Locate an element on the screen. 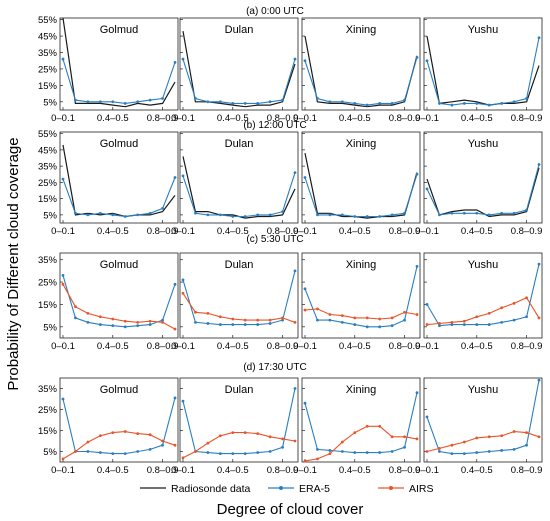 This screenshot has width=550, height=521. x-axis-label: Degree of cloud cover is located at coordinates (290, 509).